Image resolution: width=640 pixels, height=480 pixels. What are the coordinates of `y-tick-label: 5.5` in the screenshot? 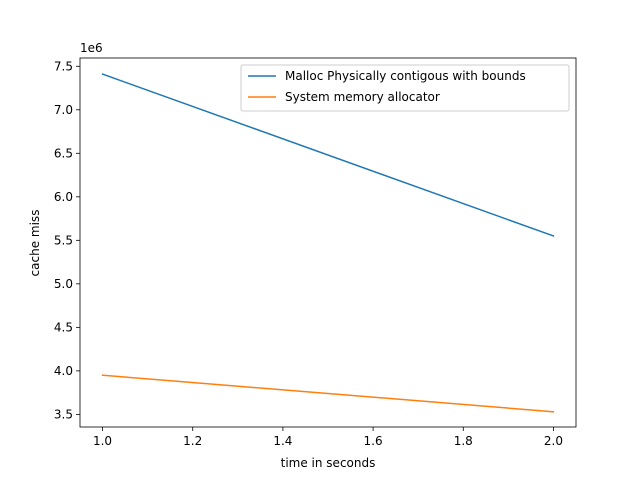 It's located at (63, 240).